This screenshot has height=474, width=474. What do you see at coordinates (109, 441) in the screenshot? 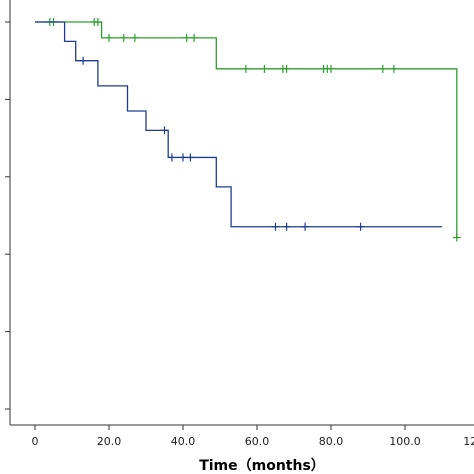
I see `x-tick-label: 20.0` at bounding box center [109, 441].